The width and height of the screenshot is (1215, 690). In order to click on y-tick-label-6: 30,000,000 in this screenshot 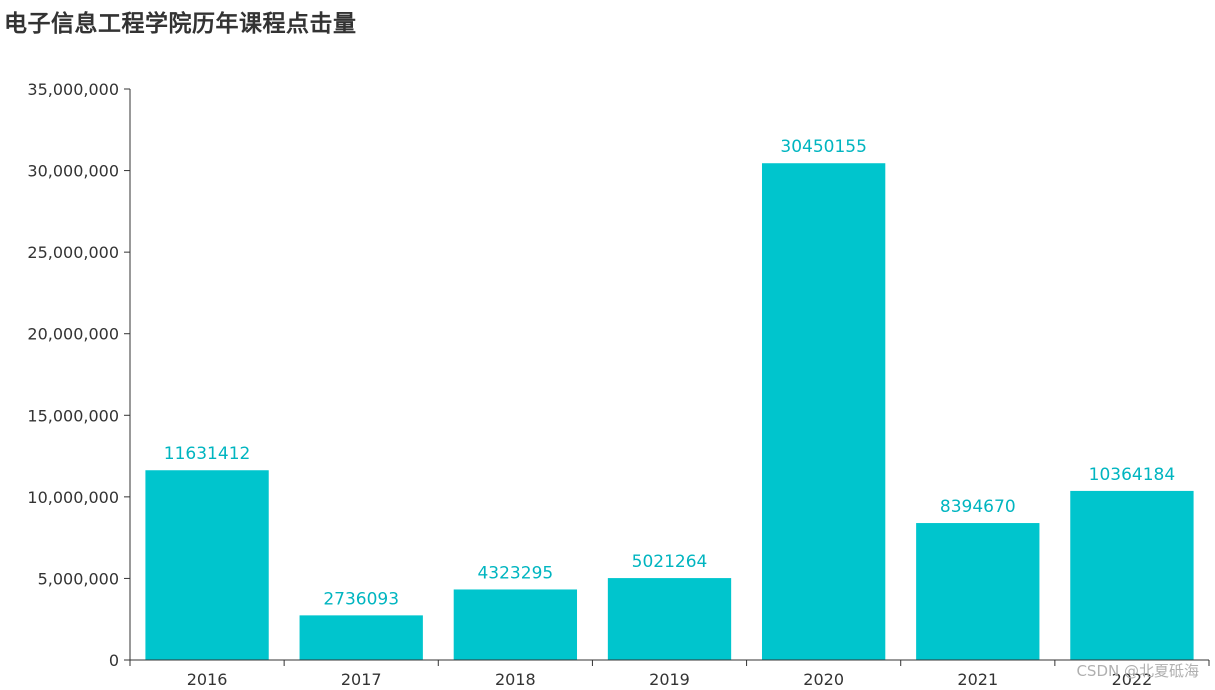, I will do `click(73, 171)`.